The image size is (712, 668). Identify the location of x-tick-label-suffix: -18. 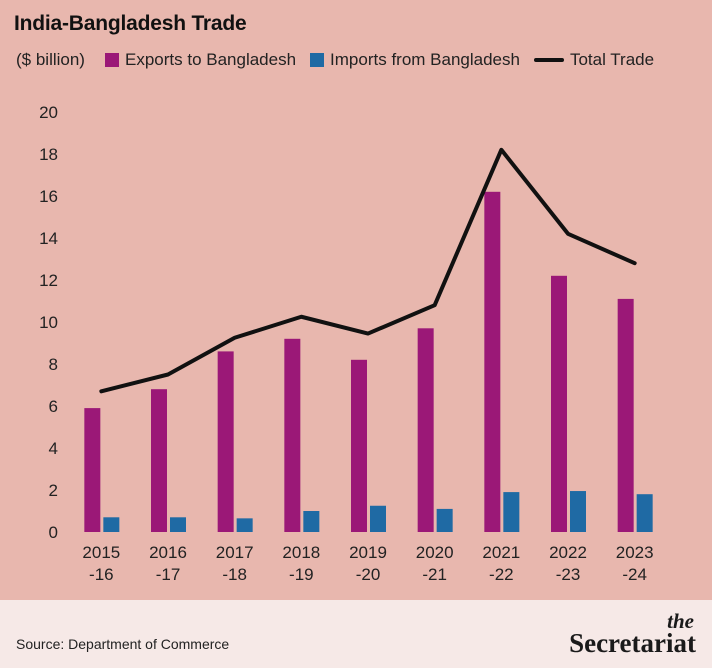
(234, 574).